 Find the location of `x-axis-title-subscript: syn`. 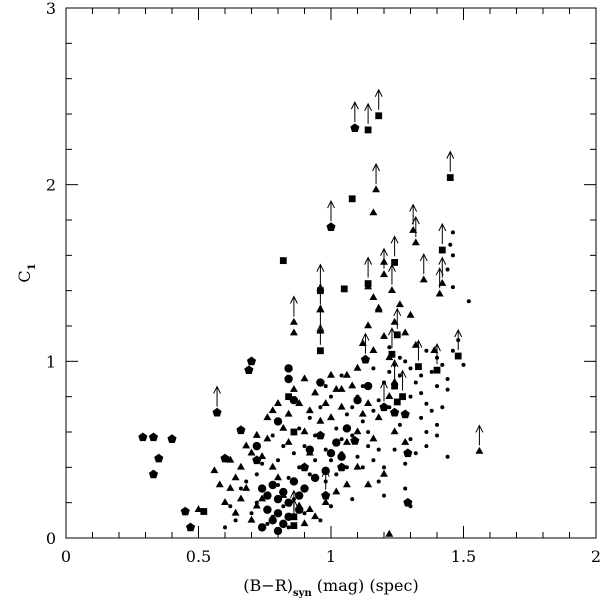

x-axis-title-subscript: syn is located at coordinates (302, 593).